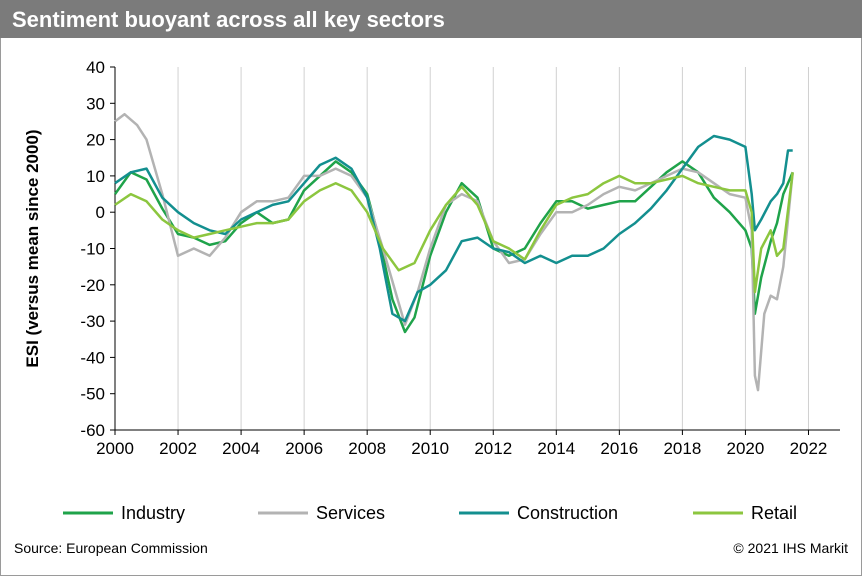  Describe the element at coordinates (92, 394) in the screenshot. I see `y-tick-label: -50` at that location.